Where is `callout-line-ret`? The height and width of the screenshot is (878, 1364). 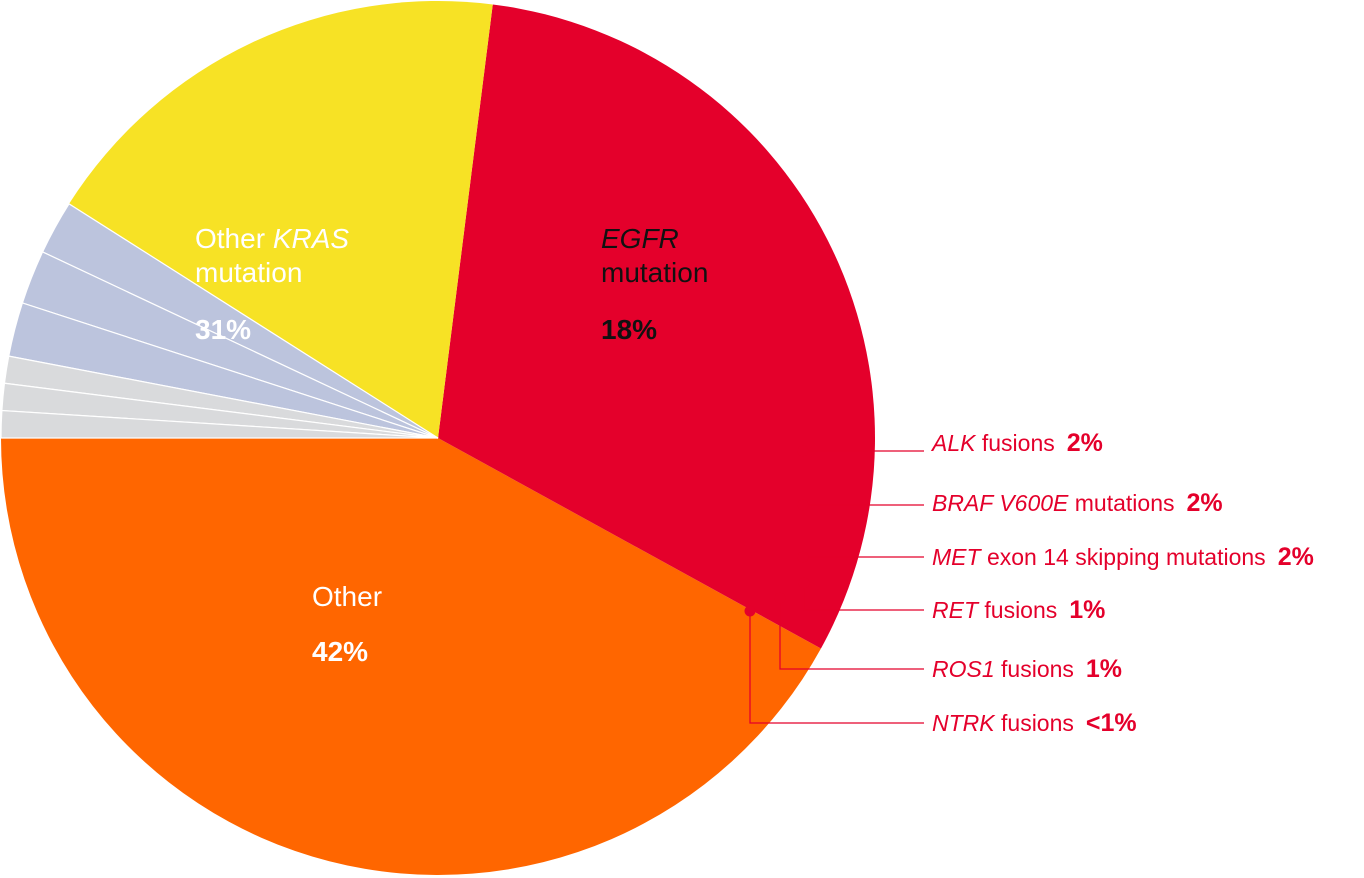 callout-line-ret is located at coordinates (863, 597).